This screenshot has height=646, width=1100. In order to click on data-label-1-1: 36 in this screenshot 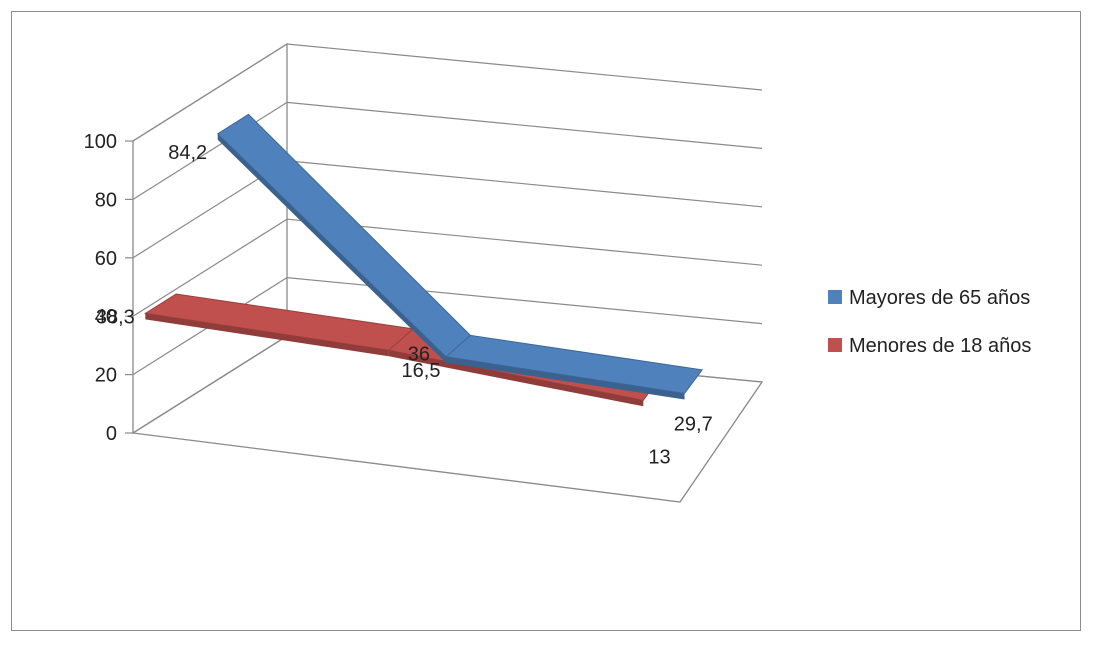, I will do `click(419, 354)`.